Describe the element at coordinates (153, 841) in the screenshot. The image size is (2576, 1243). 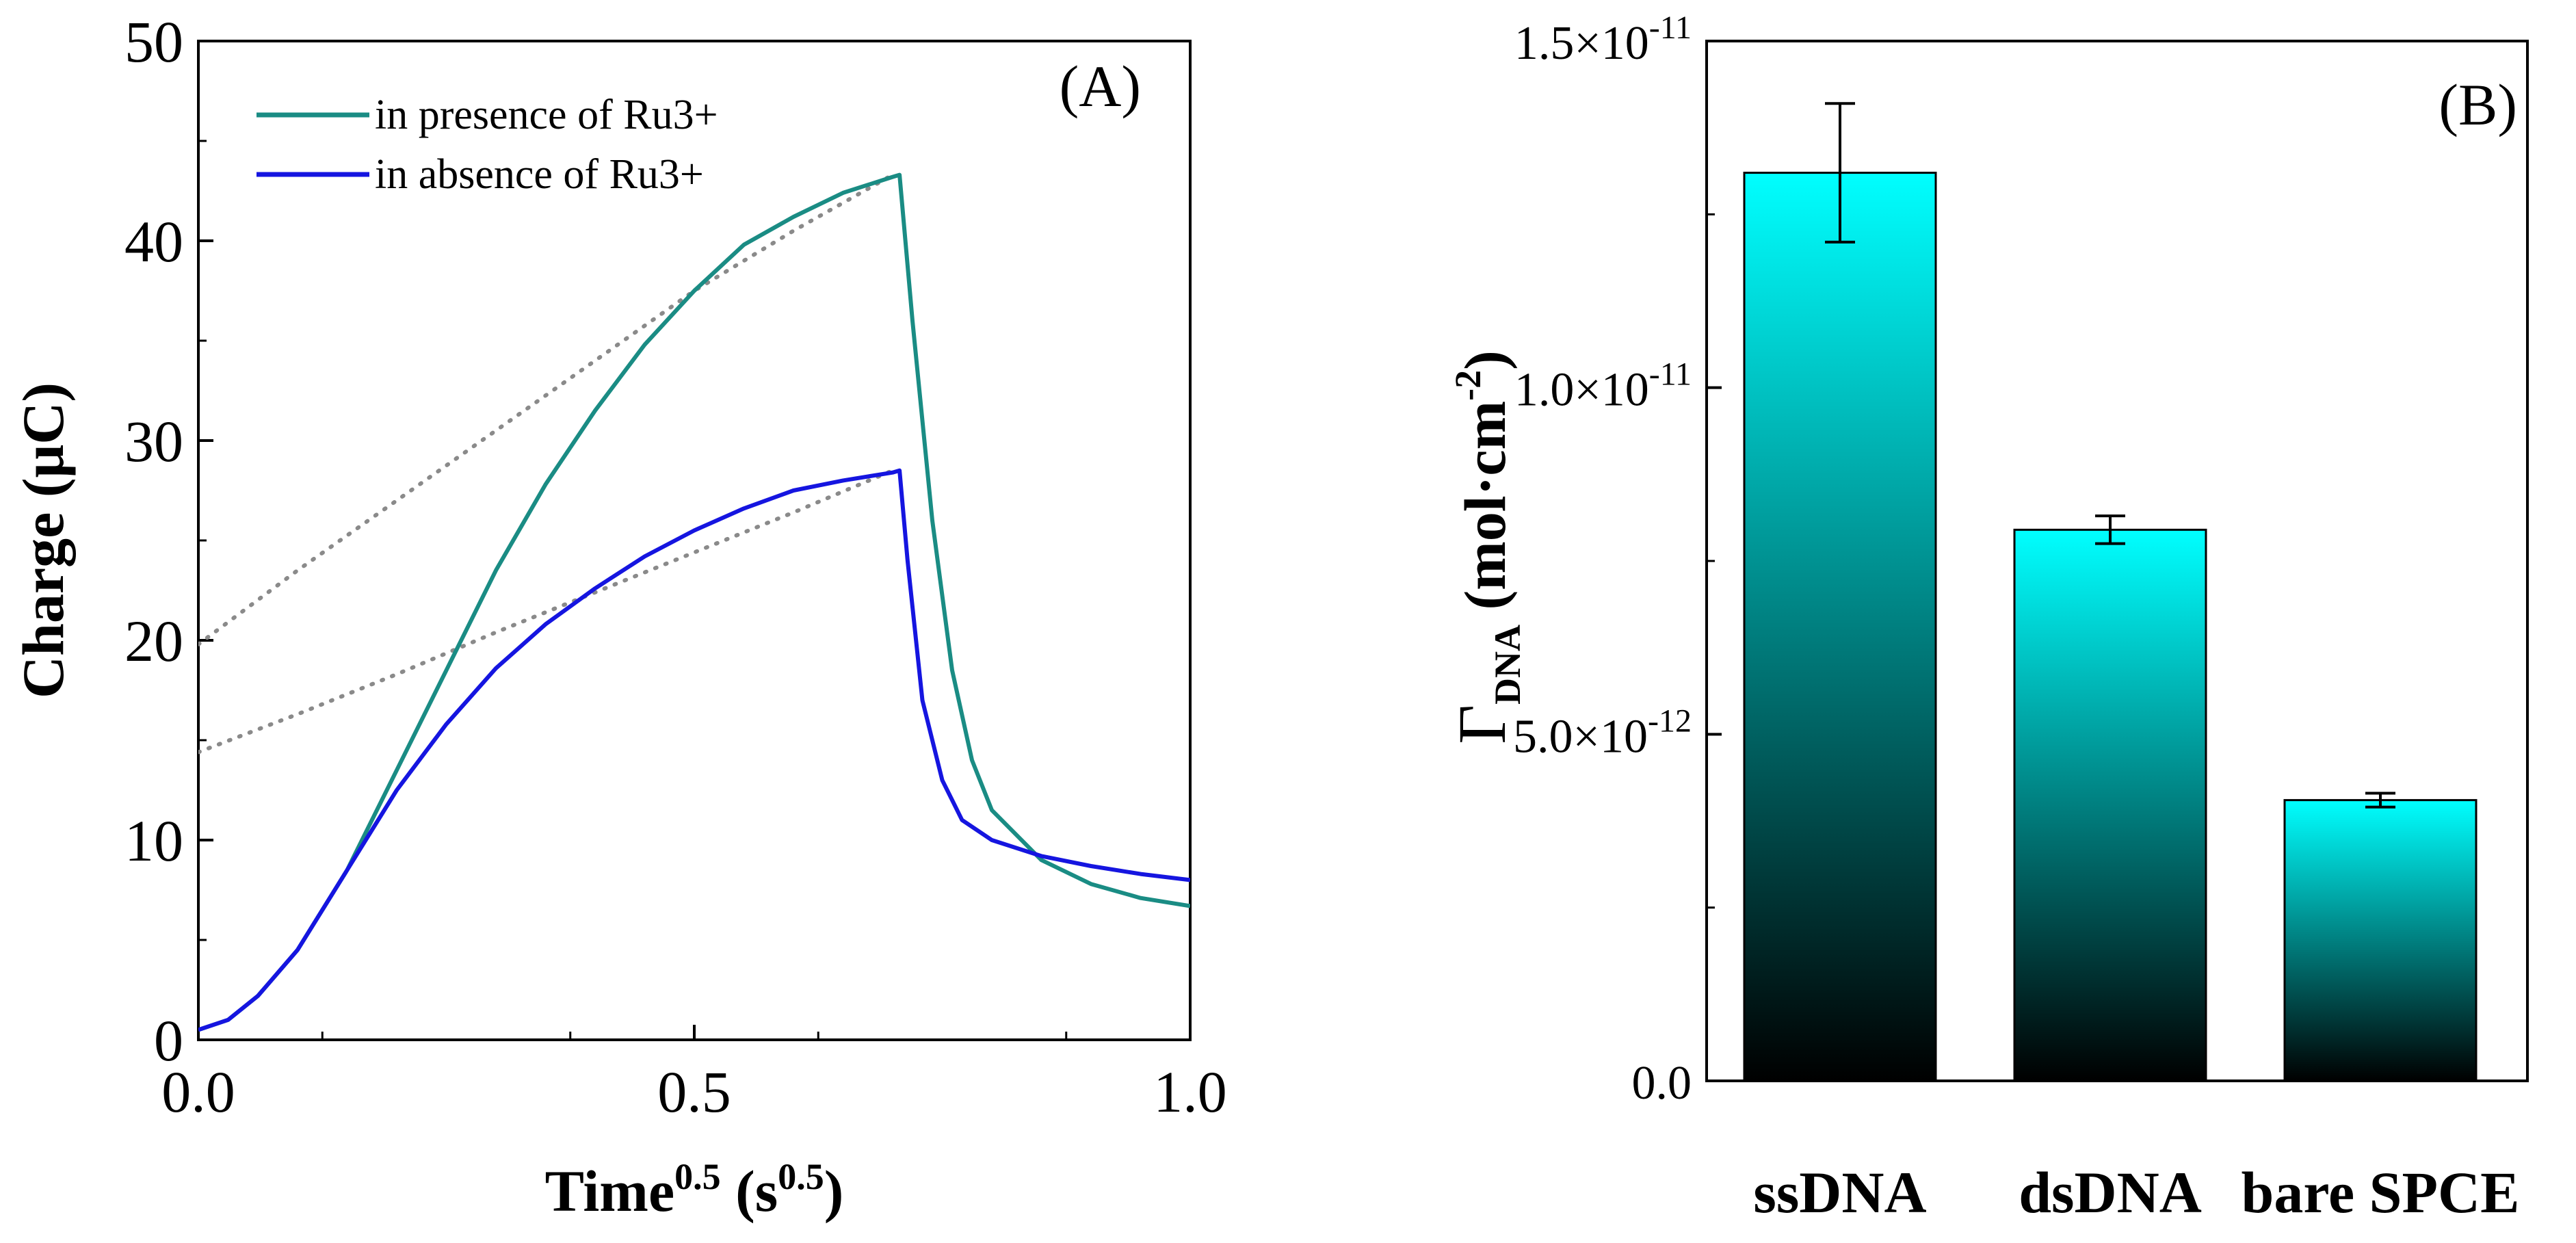
I see `y-tick-label: 10` at that location.